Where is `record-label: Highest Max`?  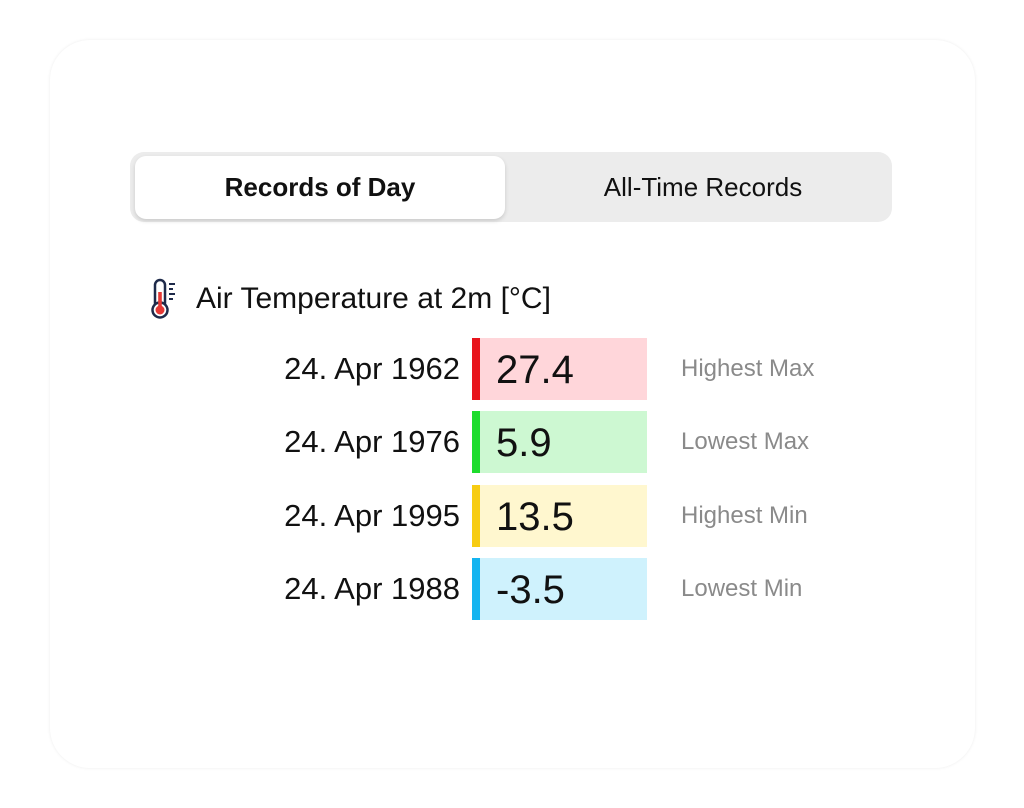 record-label: Highest Max is located at coordinates (748, 368).